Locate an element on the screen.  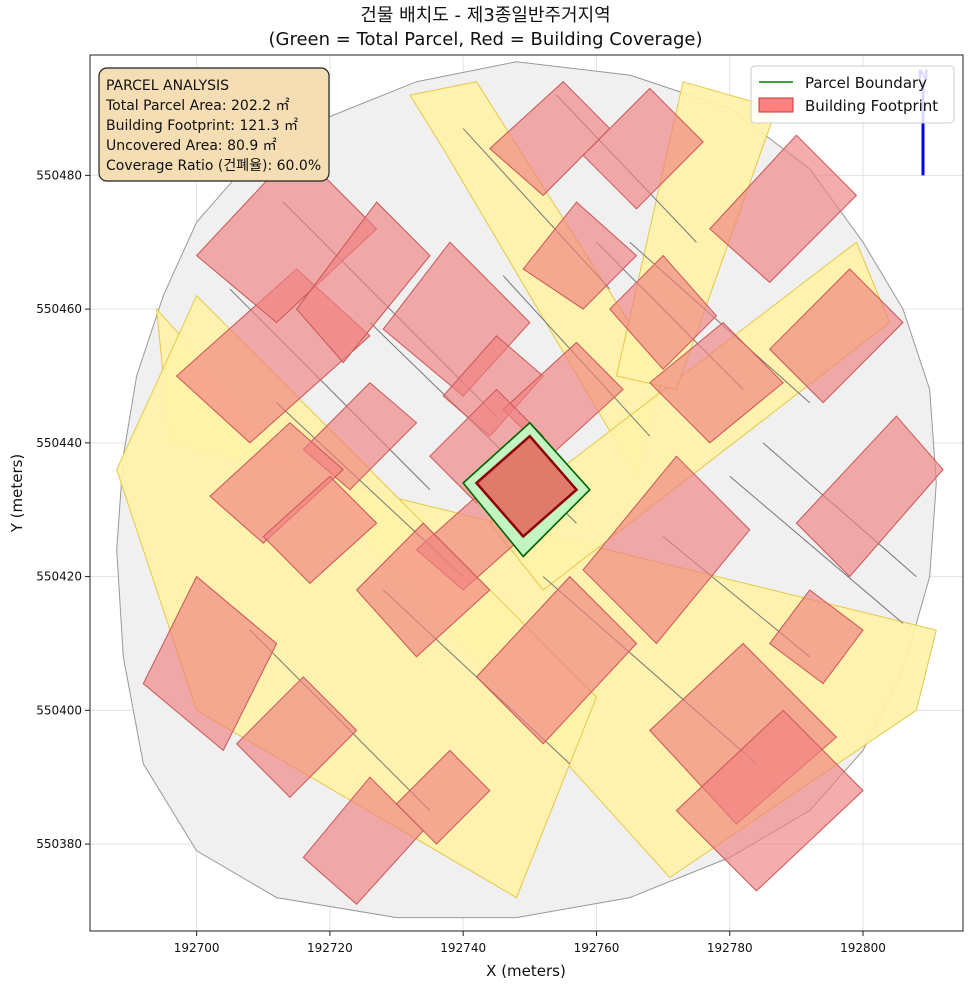
x-tick-label: 192720 is located at coordinates (330, 948).